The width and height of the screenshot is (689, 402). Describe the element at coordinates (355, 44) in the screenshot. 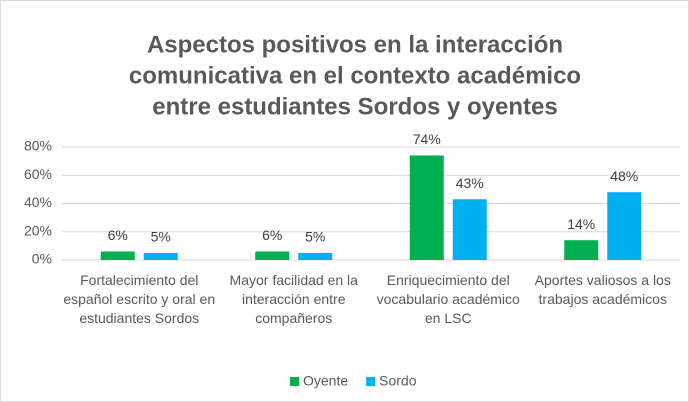

I see `chart-title: Aspectos positivos en la interacción` at that location.